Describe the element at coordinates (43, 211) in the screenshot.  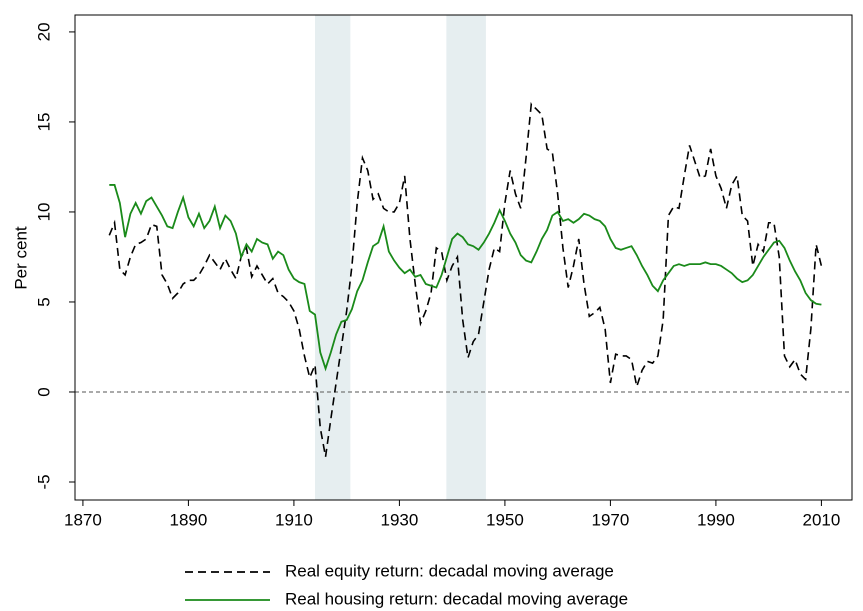
I see `y-tick-label: 10` at that location.